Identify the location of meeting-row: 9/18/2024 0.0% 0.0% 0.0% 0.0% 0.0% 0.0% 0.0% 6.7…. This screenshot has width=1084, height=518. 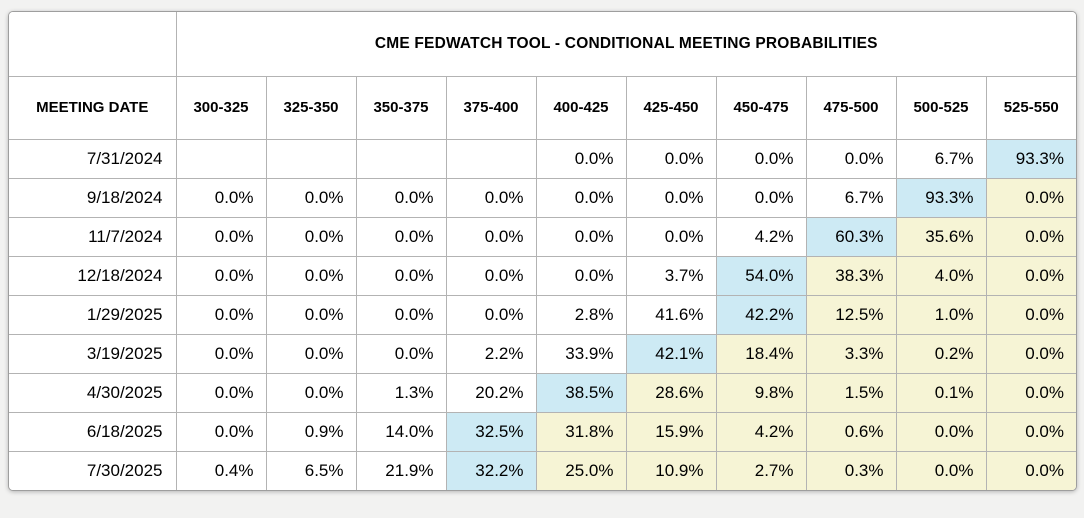
(542, 197).